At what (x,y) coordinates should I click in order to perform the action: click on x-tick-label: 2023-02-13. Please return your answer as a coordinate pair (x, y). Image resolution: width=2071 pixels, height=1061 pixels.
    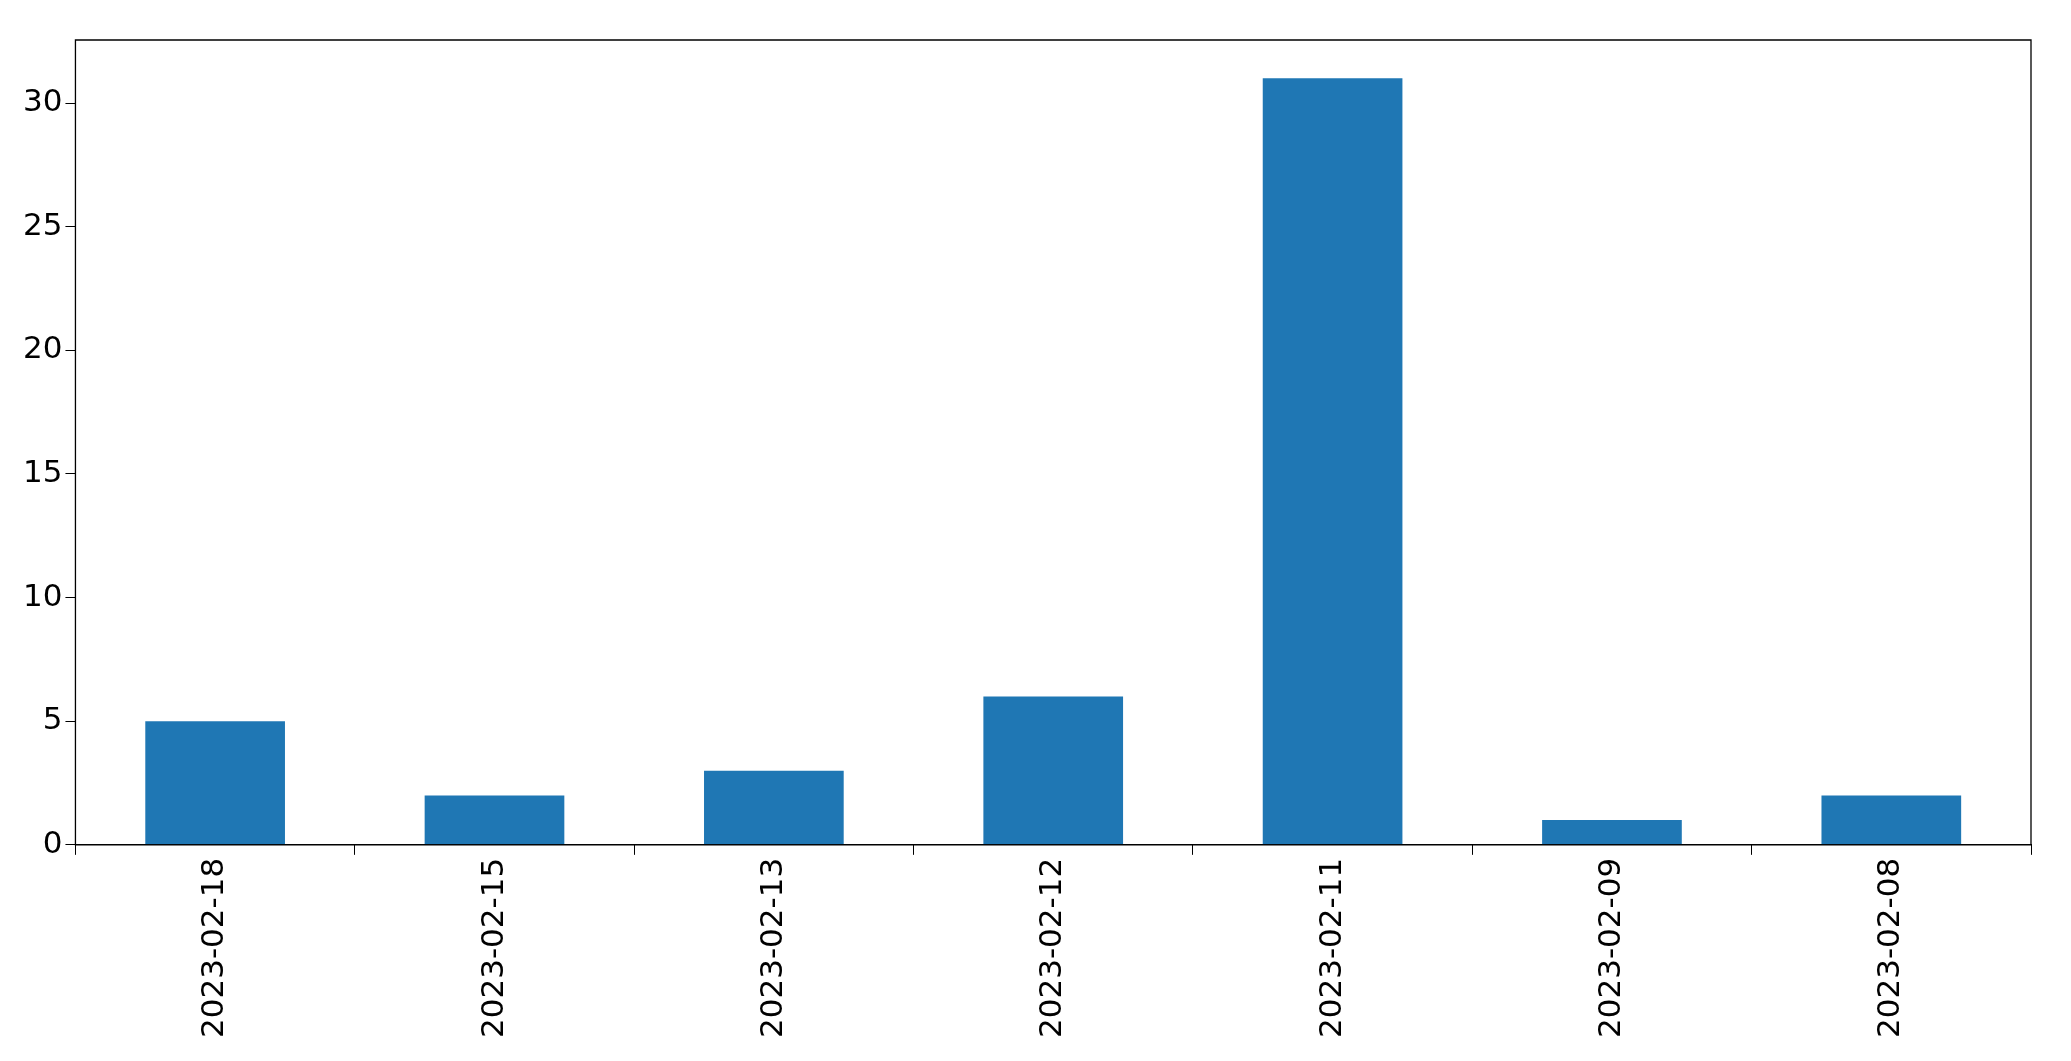
    Looking at the image, I should click on (770, 948).